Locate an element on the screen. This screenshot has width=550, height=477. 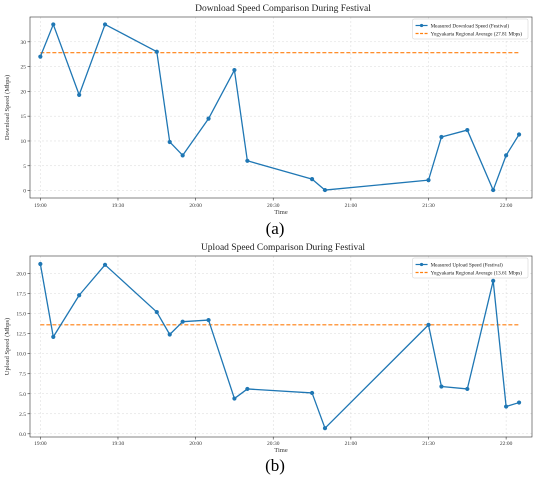
y-tick-label: 0 is located at coordinates (24, 192).